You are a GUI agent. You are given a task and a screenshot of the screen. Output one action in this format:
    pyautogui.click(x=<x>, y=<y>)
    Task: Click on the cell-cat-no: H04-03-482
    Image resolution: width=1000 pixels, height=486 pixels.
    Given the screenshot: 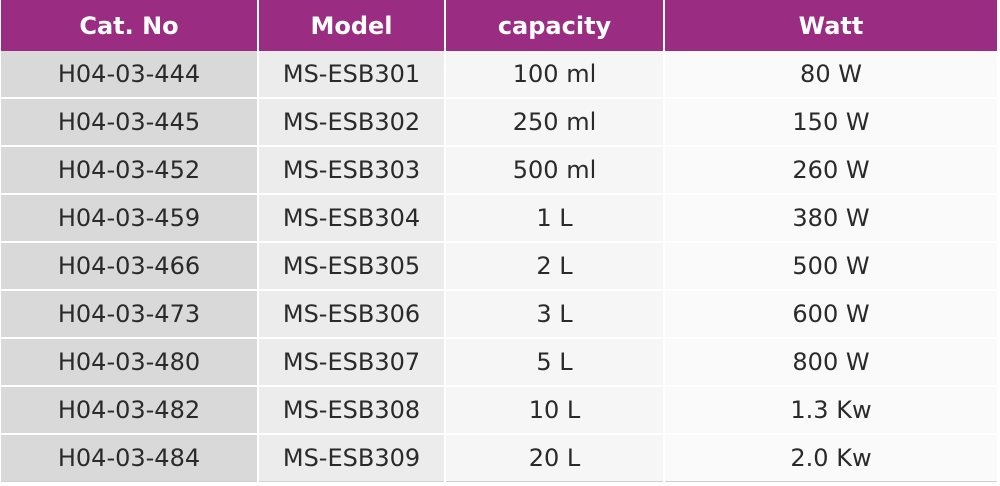 What is the action you would take?
    pyautogui.click(x=130, y=410)
    